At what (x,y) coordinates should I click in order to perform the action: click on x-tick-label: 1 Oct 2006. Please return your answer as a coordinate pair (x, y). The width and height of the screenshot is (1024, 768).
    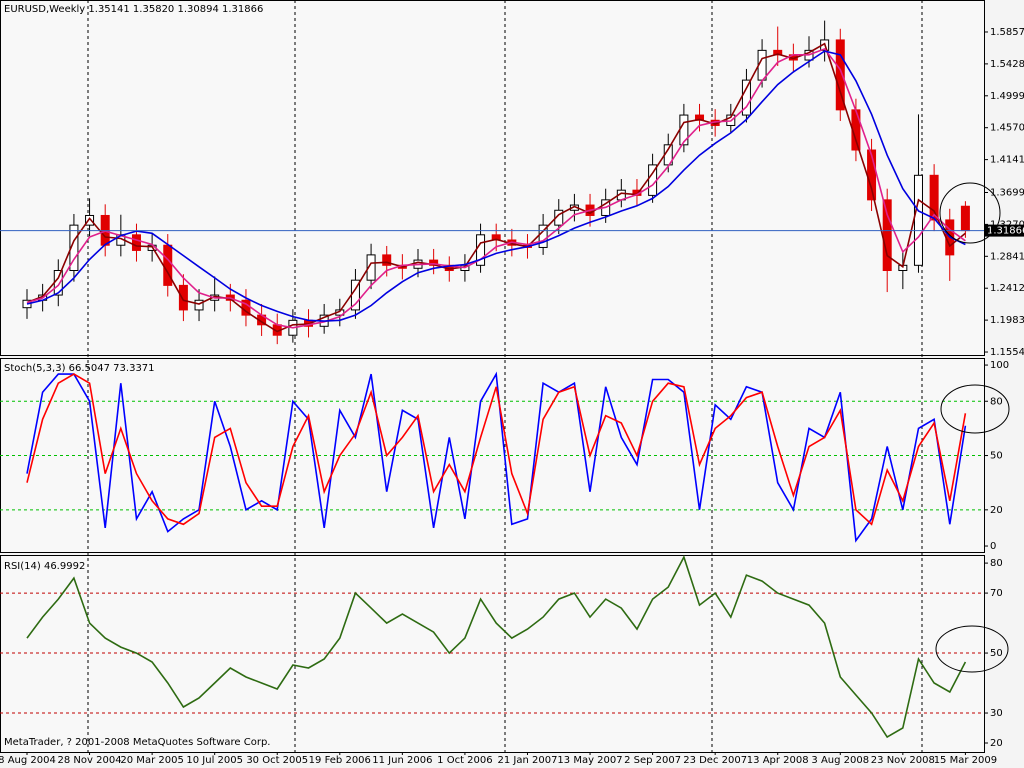
    Looking at the image, I should click on (464, 760).